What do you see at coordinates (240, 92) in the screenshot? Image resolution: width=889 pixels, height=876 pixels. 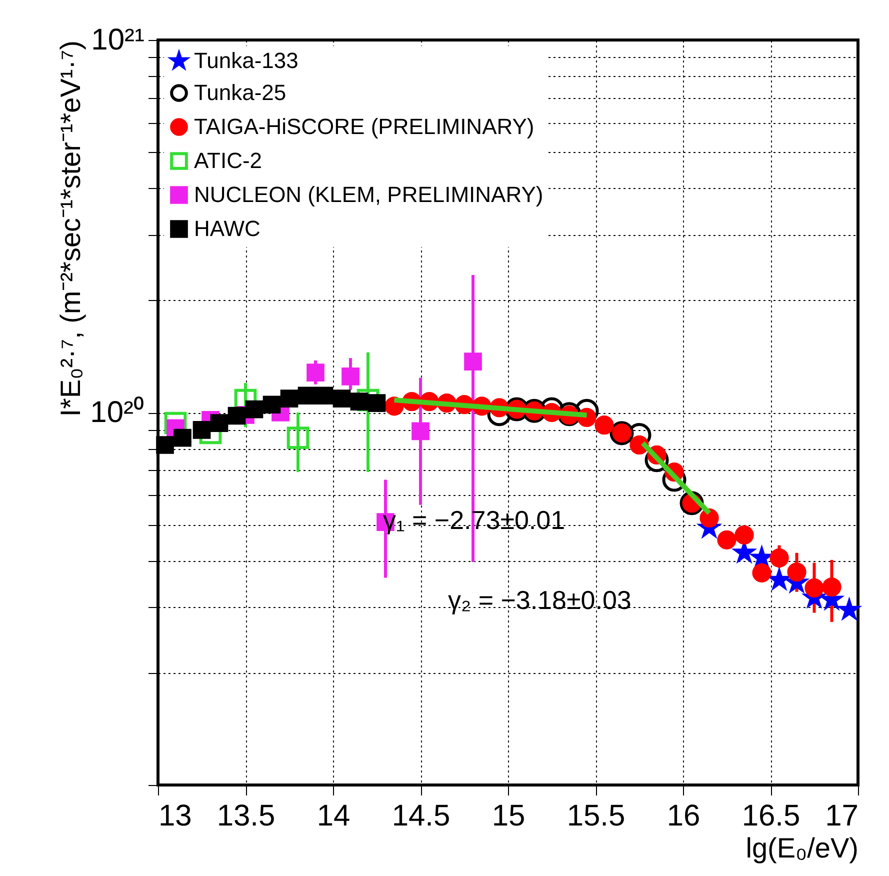 I see `legend-label: Tunka-25` at bounding box center [240, 92].